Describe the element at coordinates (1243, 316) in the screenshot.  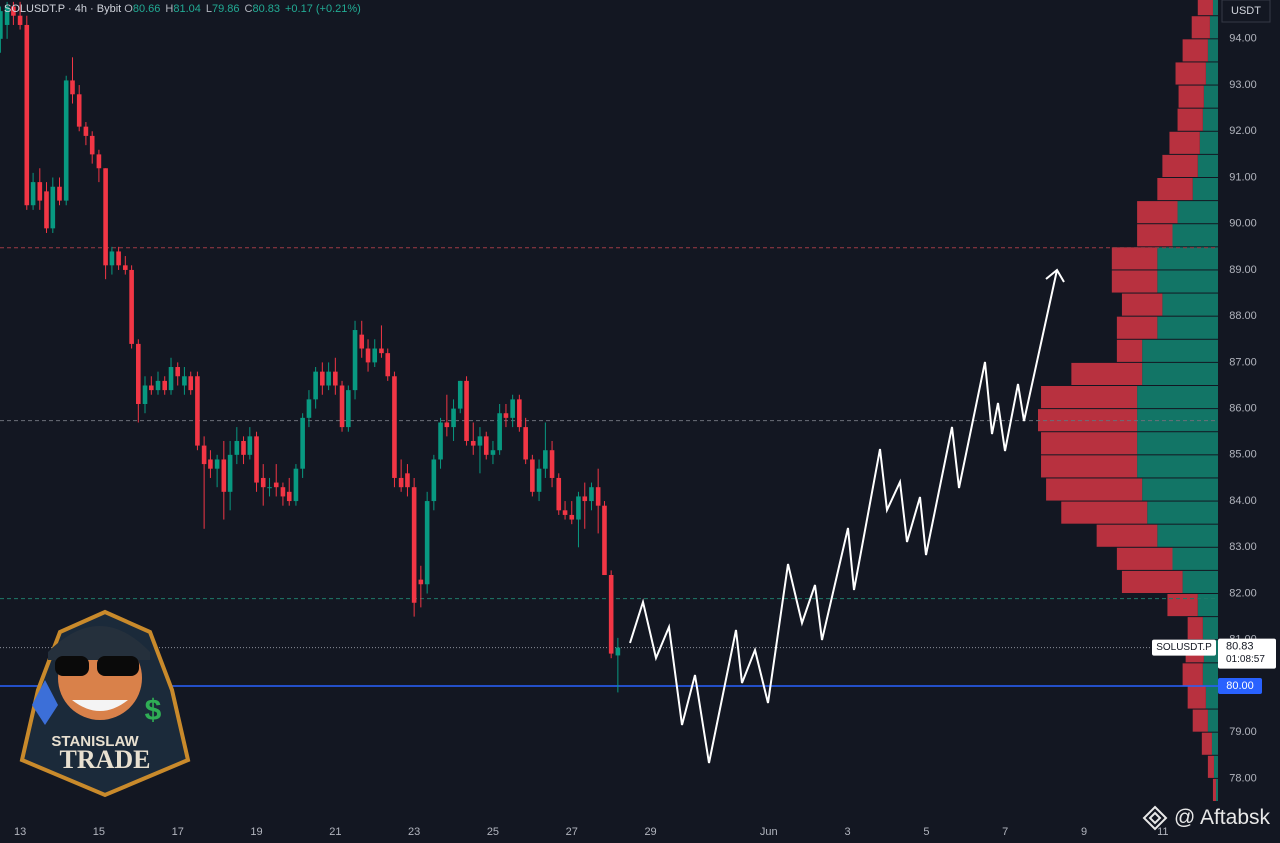
I see `y-tick-label: 88.00` at that location.